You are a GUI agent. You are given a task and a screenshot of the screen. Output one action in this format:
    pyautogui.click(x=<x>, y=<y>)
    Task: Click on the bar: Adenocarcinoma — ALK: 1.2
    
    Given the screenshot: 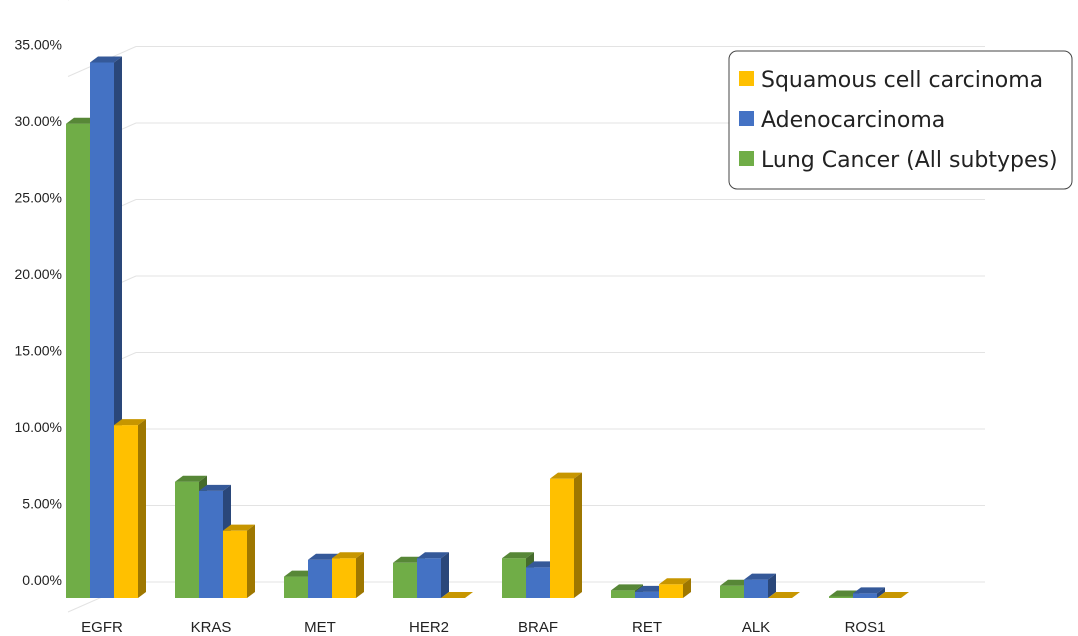 What is the action you would take?
    pyautogui.click(x=760, y=585)
    